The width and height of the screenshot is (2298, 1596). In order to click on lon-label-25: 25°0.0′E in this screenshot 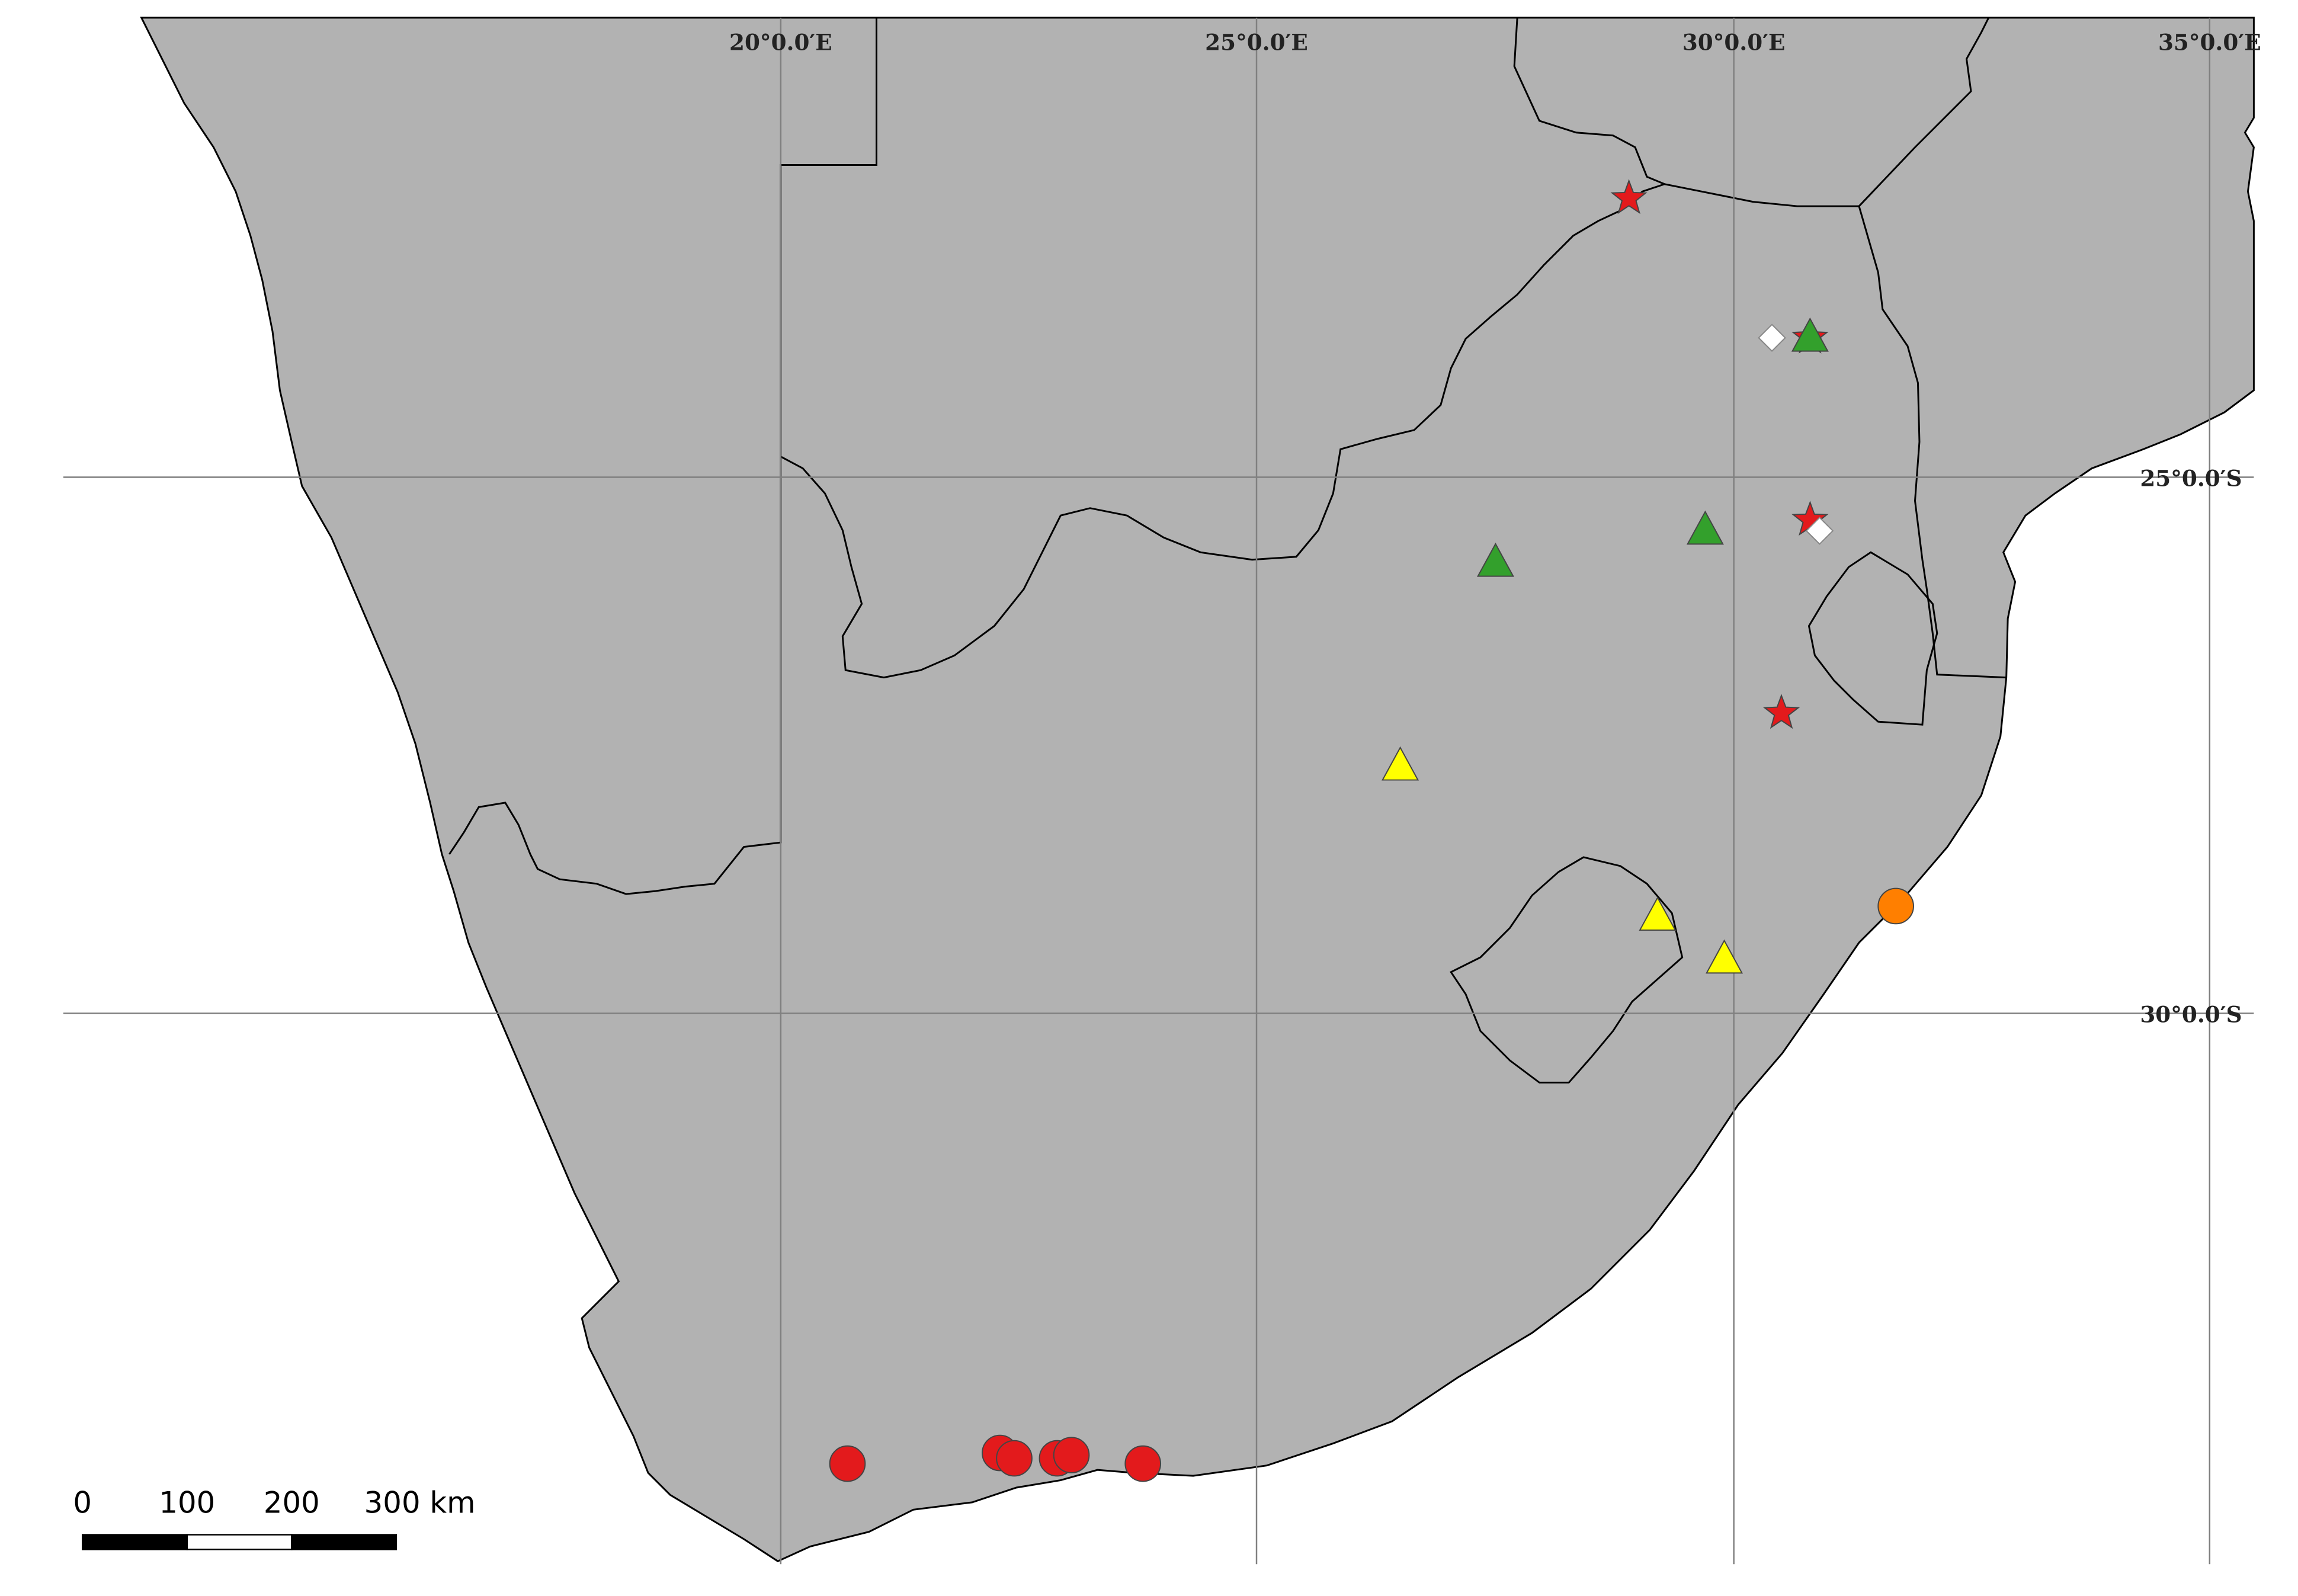, I will do `click(1256, 43)`.